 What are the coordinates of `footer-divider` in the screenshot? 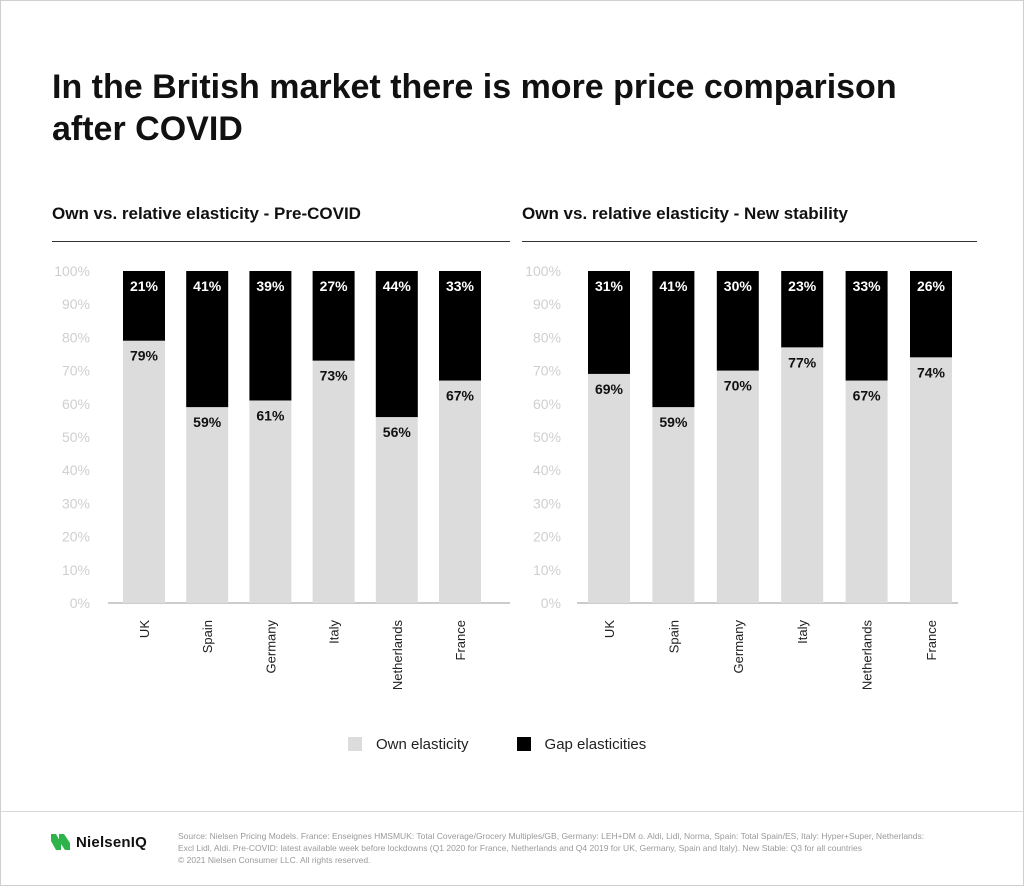 It's located at (512, 811).